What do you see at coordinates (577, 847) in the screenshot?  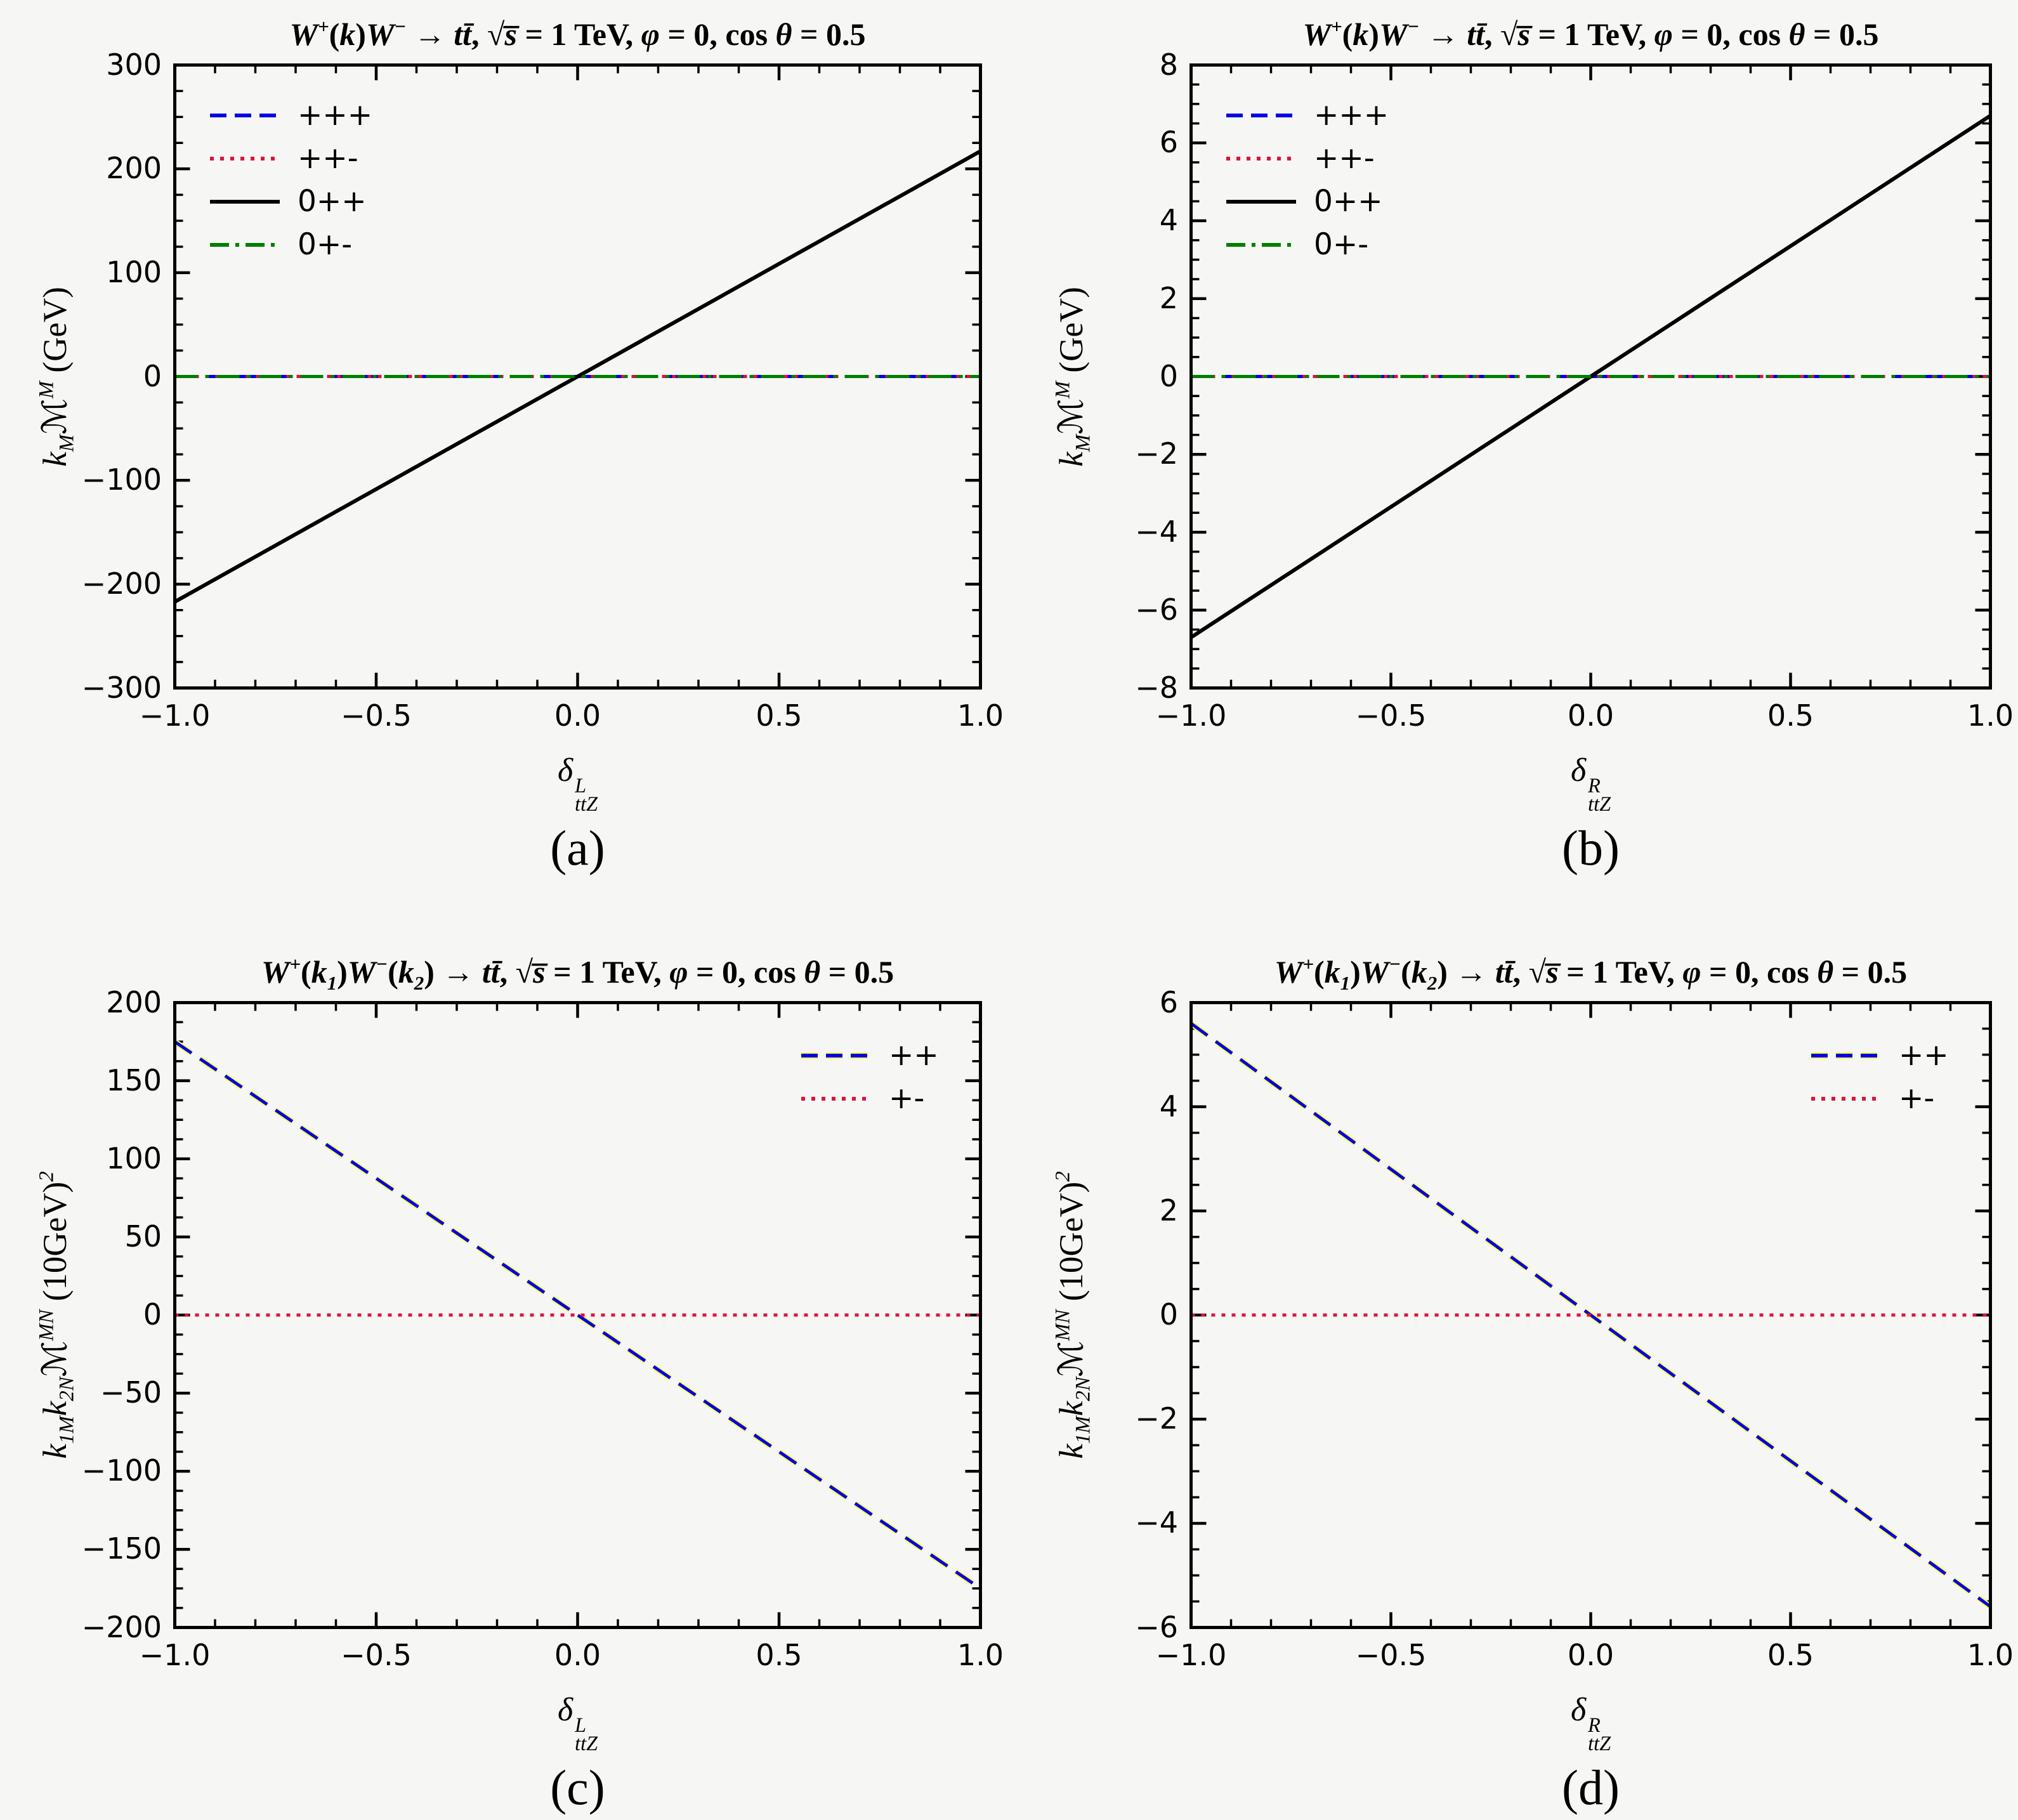 I see `panel-caption: (a)` at bounding box center [577, 847].